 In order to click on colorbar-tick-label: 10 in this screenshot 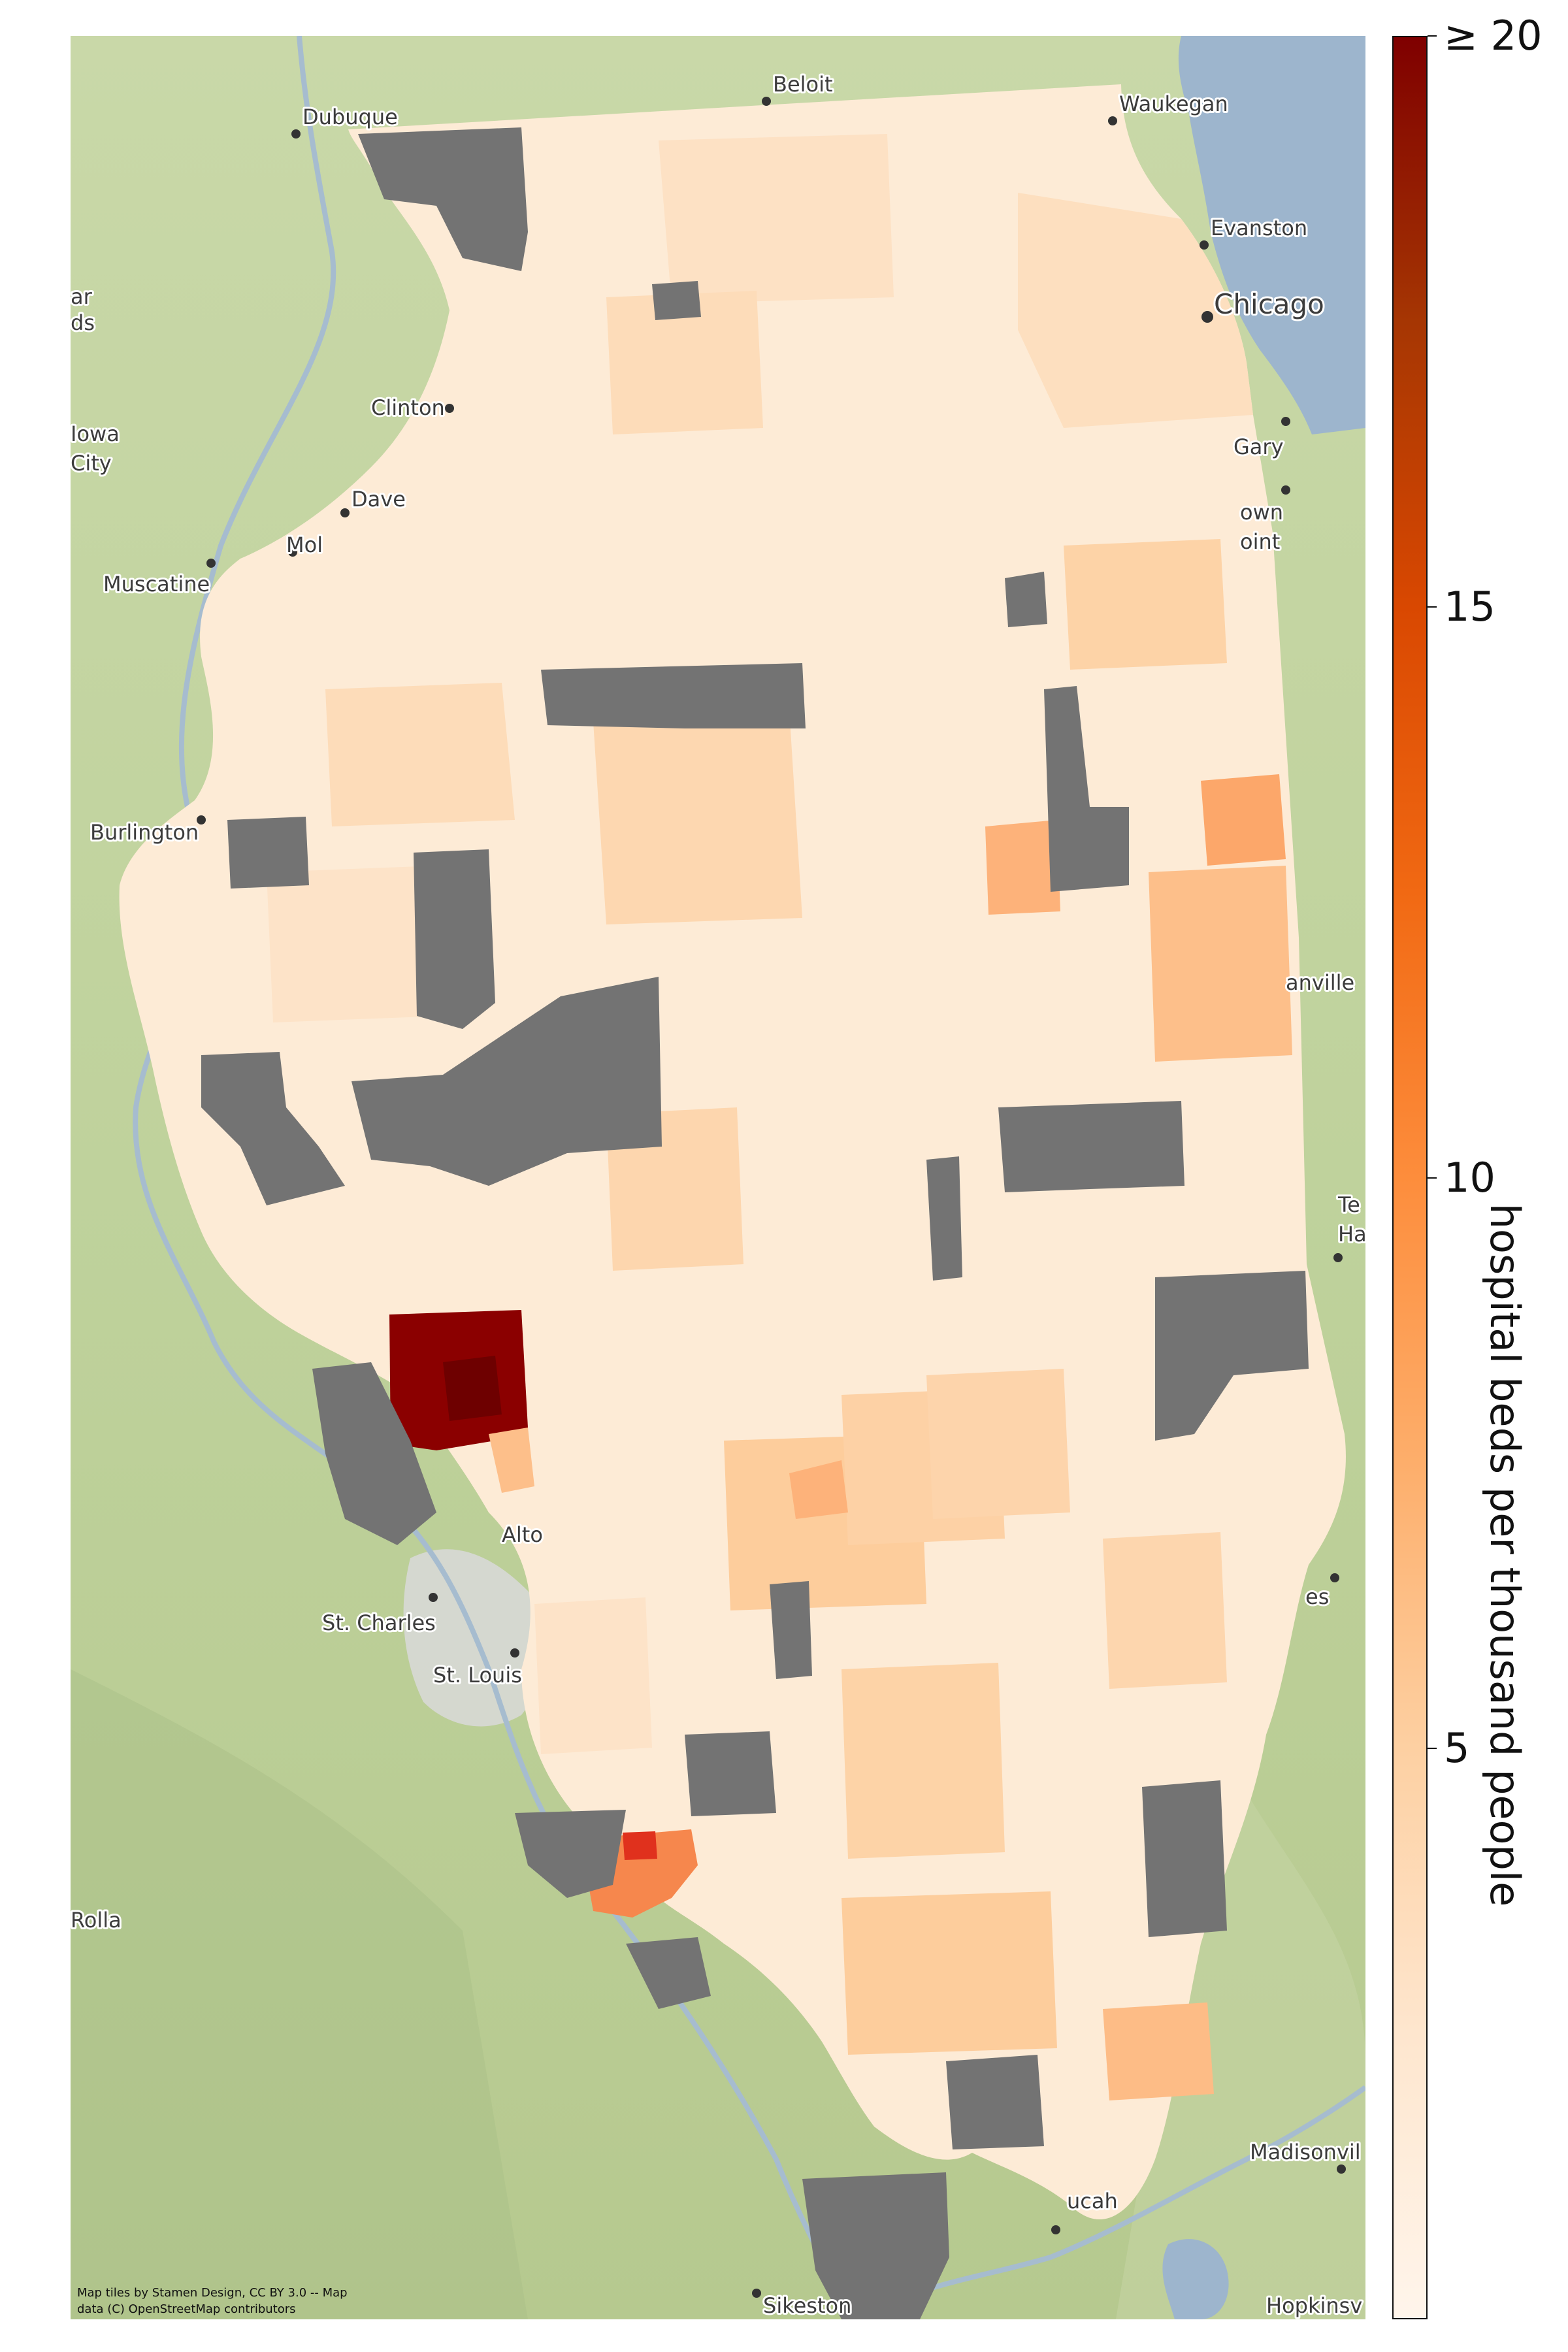, I will do `click(1469, 1177)`.